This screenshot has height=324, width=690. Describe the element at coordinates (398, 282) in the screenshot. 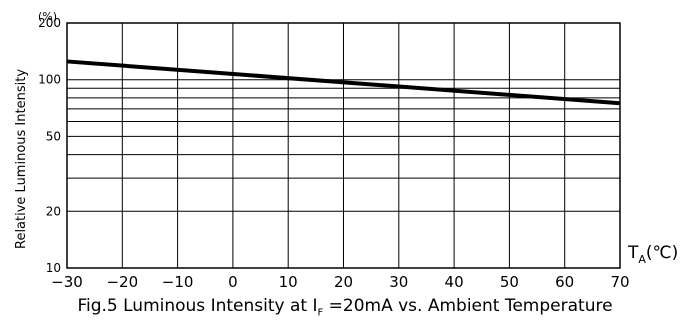

I see `x-tick-label: 30` at that location.